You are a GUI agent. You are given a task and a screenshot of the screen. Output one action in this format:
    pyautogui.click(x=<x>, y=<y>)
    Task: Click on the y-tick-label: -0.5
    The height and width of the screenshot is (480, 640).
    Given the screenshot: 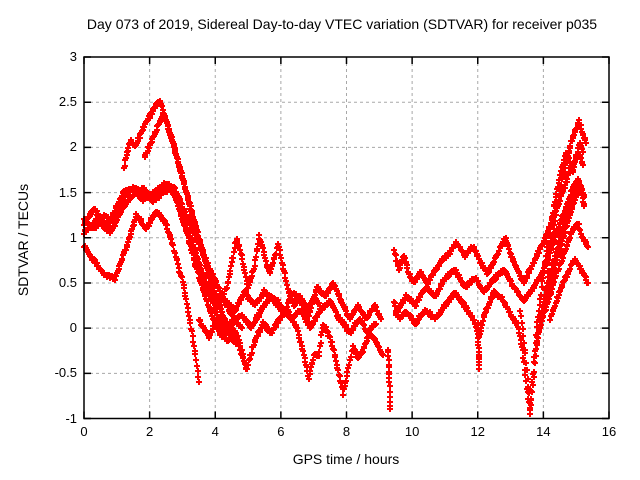 What is the action you would take?
    pyautogui.click(x=65, y=373)
    